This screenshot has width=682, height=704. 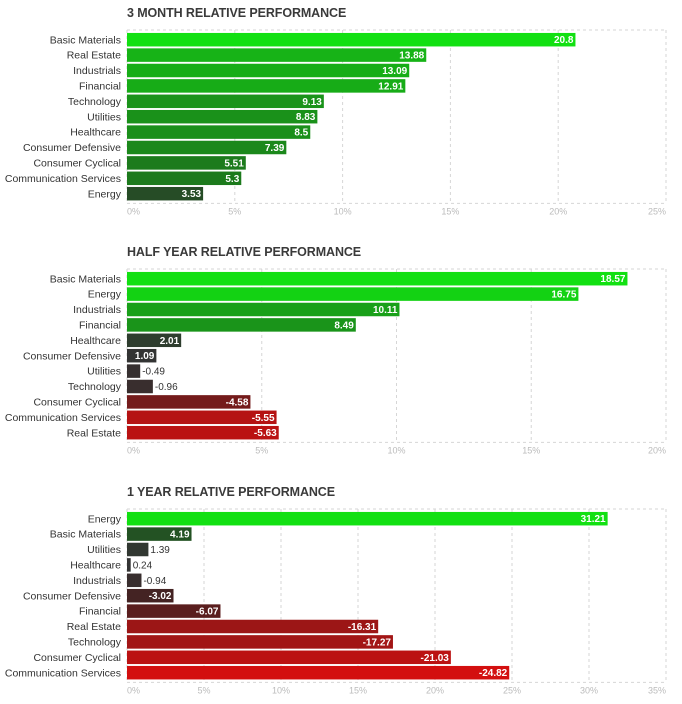 What do you see at coordinates (493, 673) in the screenshot?
I see `data-label: -24.82` at bounding box center [493, 673].